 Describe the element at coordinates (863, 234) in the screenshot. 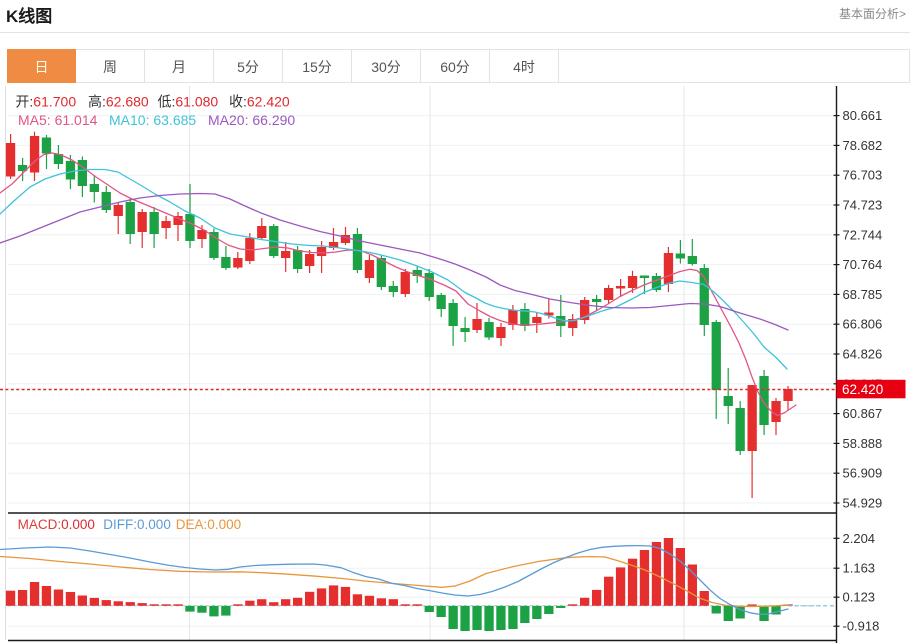

I see `svg-text: 72.744` at that location.